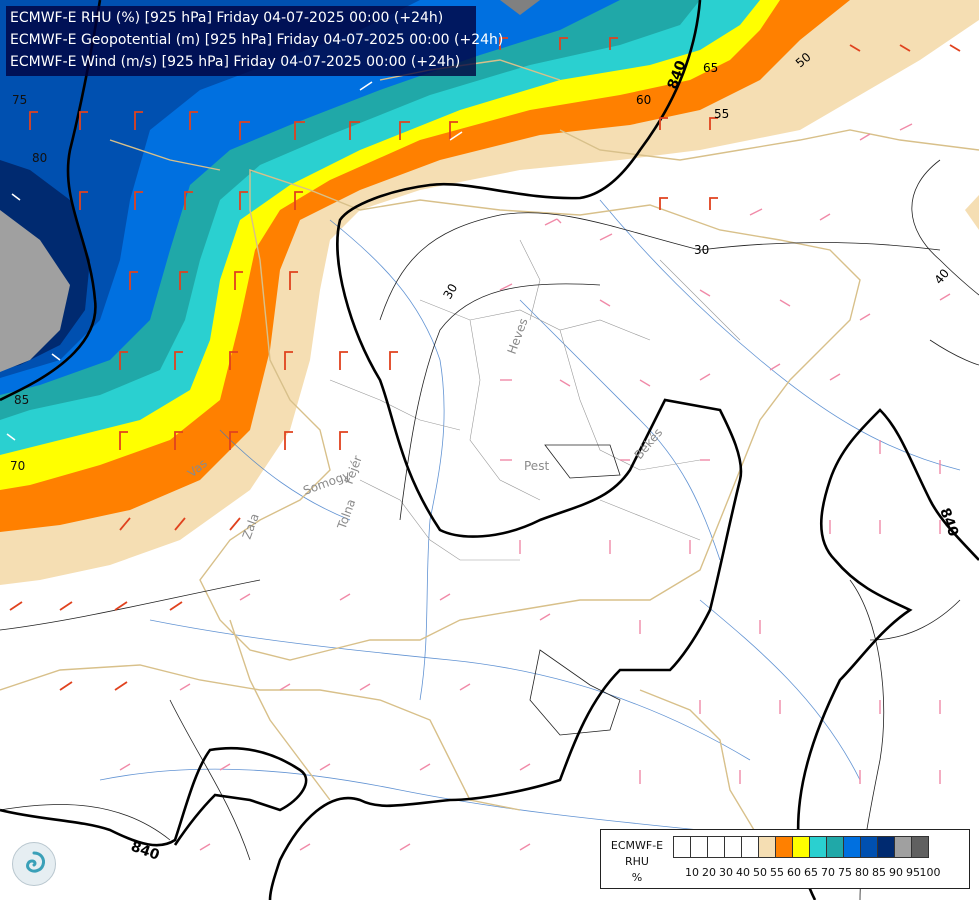 This screenshot has width=979, height=900. Describe the element at coordinates (518, 336) in the screenshot. I see `place-heves: Heves` at that location.